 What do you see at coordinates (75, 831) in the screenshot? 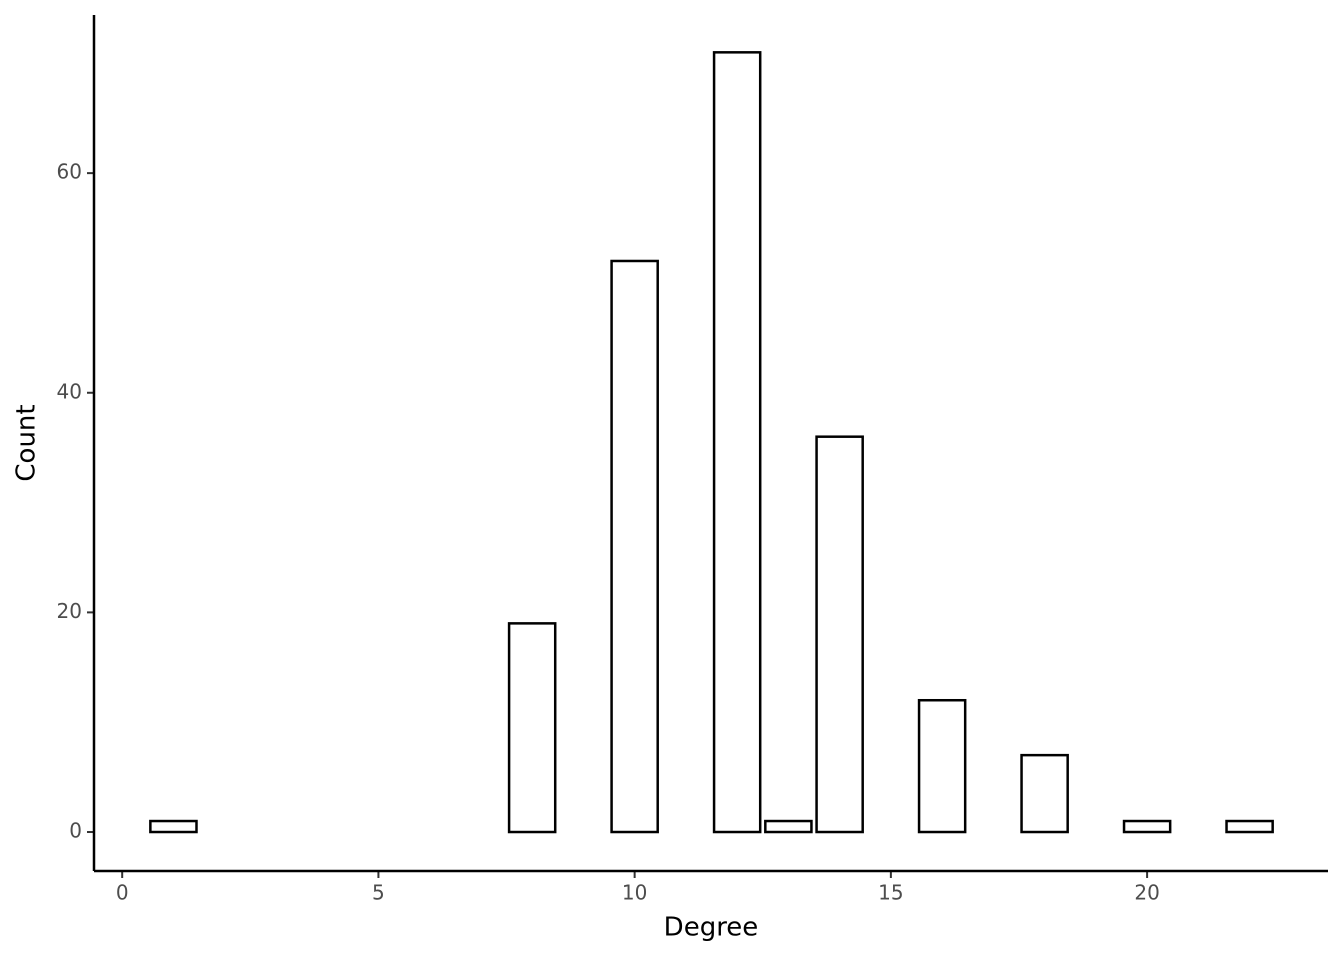
I see `y-tick-label: 0` at bounding box center [75, 831].